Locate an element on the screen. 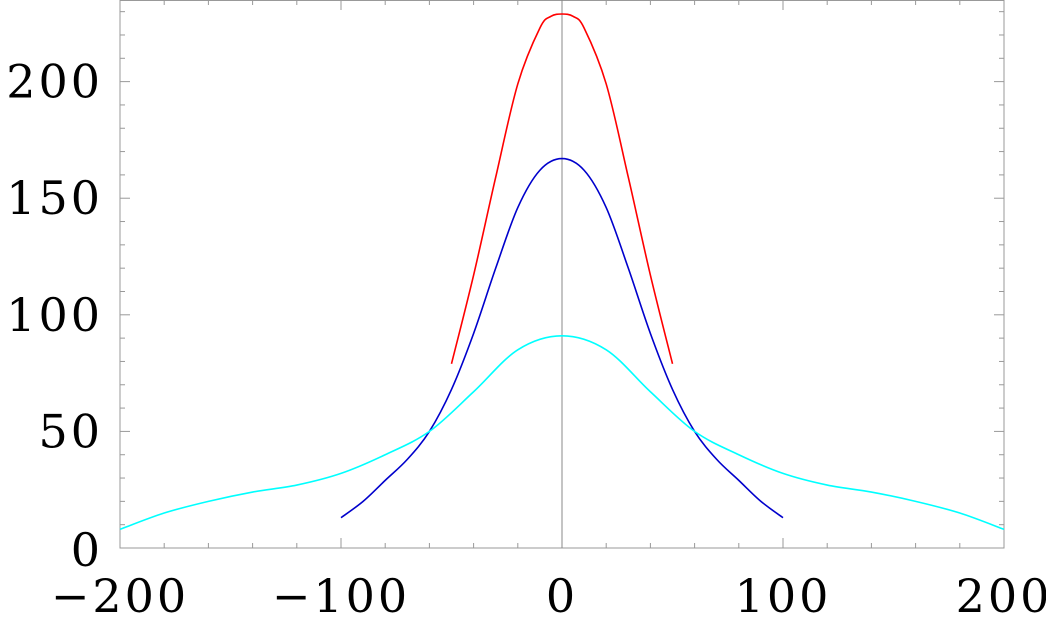 This screenshot has height=622, width=1046. y-tick-label: 0 is located at coordinates (87, 550).